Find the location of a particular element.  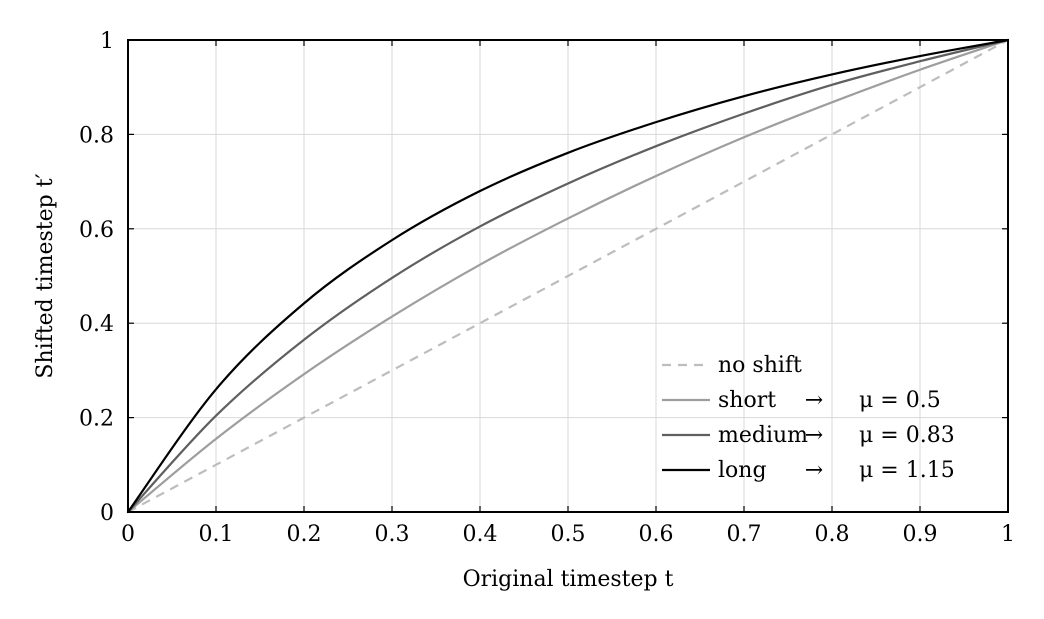

legend-label: no shift is located at coordinates (760, 365).